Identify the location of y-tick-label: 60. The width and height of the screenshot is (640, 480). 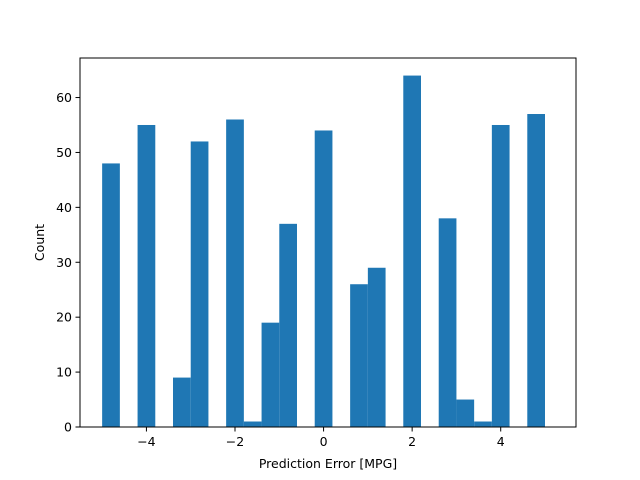
(64, 97).